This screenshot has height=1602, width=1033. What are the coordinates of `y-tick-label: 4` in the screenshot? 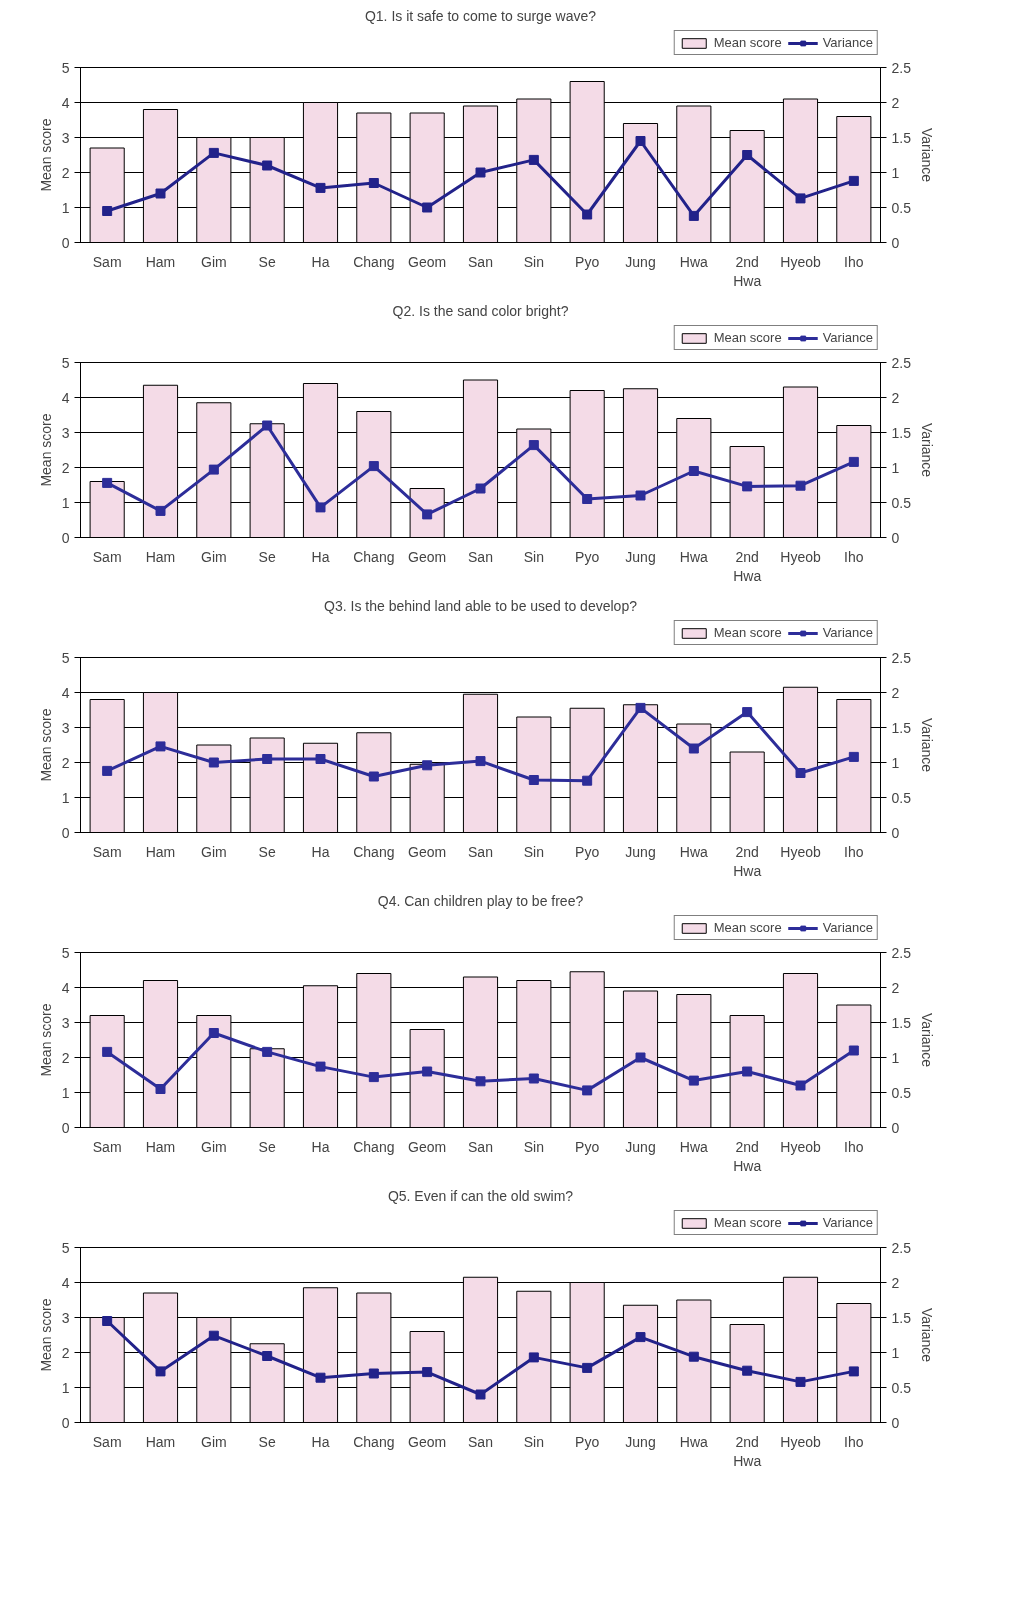 It's located at (65, 102).